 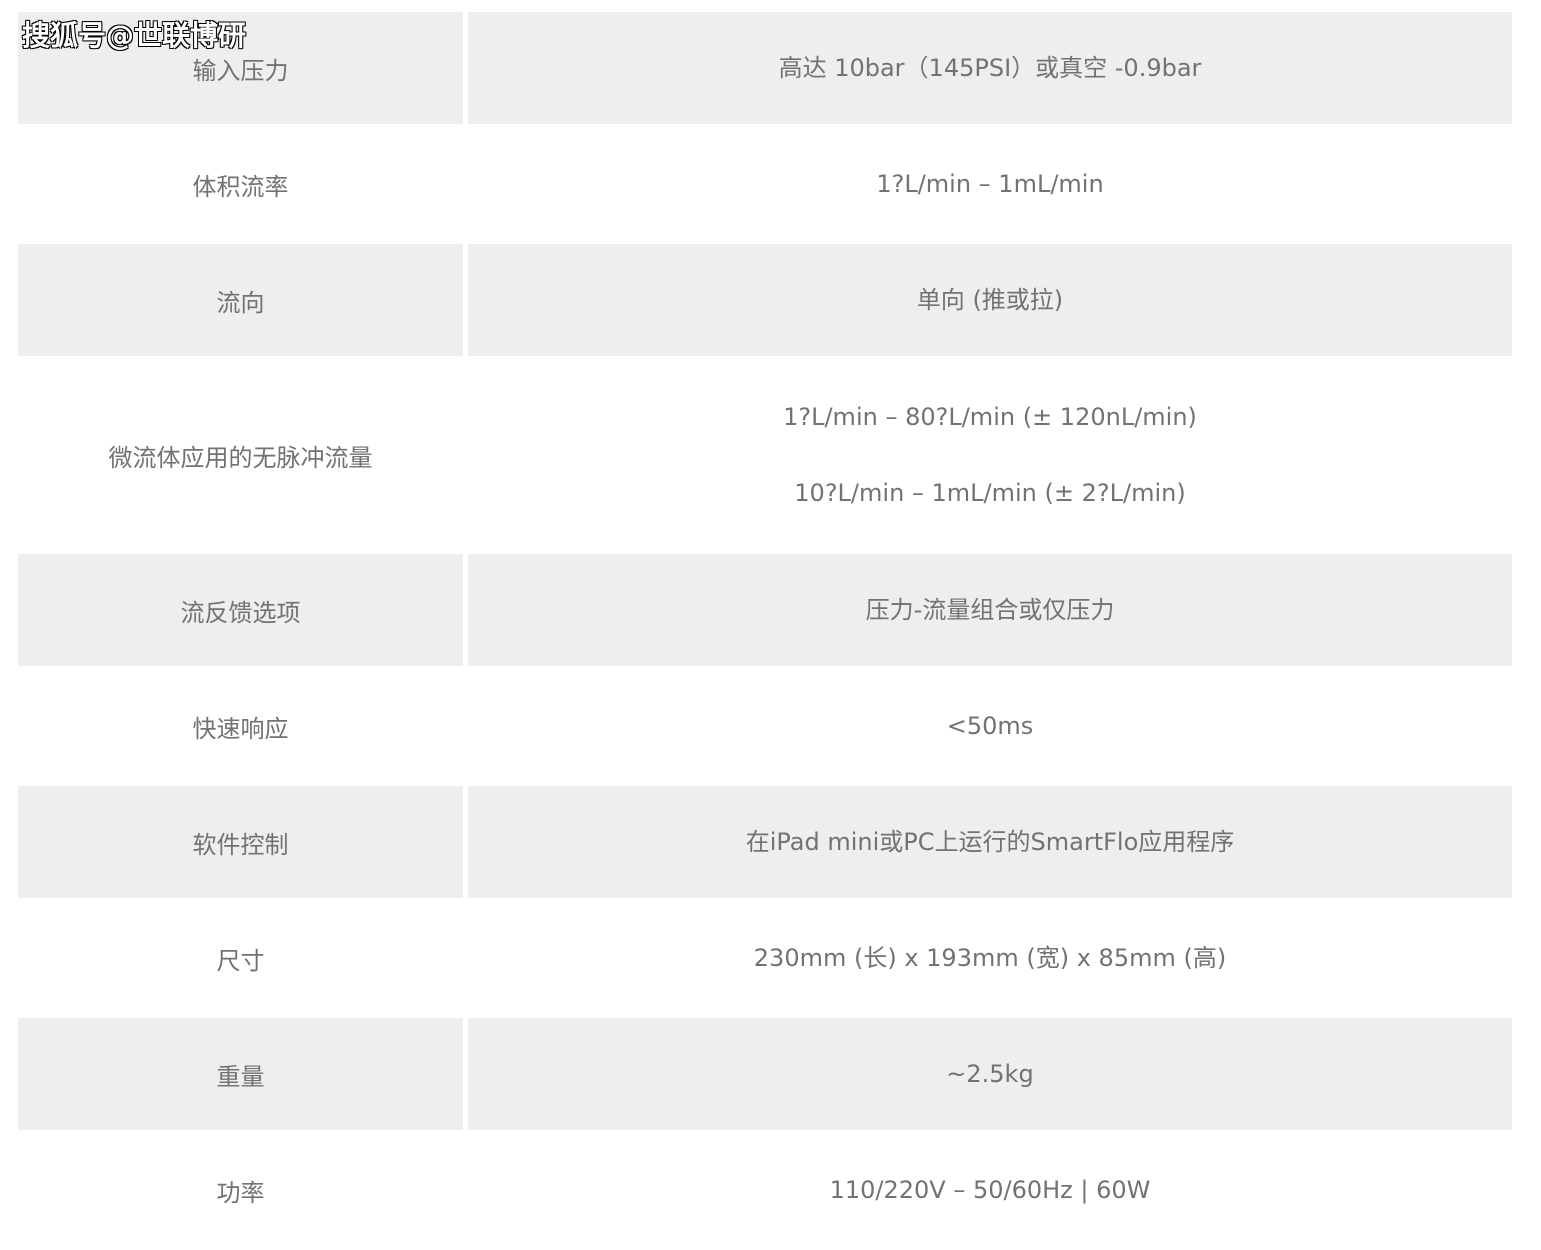 I want to click on table-row: 流向 单向 (推或拉), so click(x=765, y=300).